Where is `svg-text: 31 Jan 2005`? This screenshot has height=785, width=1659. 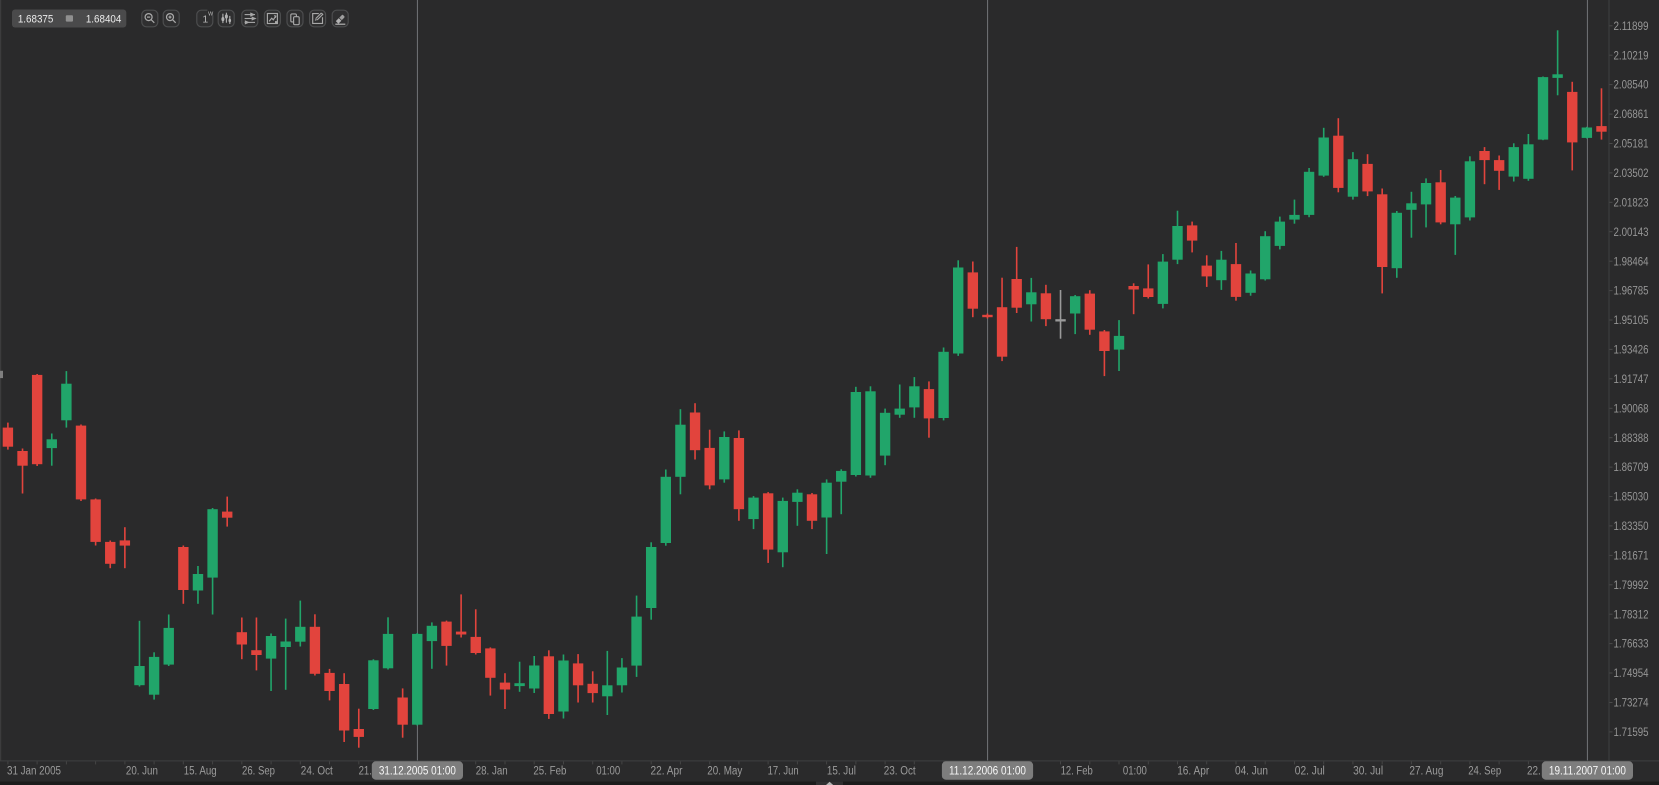
svg-text: 31 Jan 2005 is located at coordinates (34, 772).